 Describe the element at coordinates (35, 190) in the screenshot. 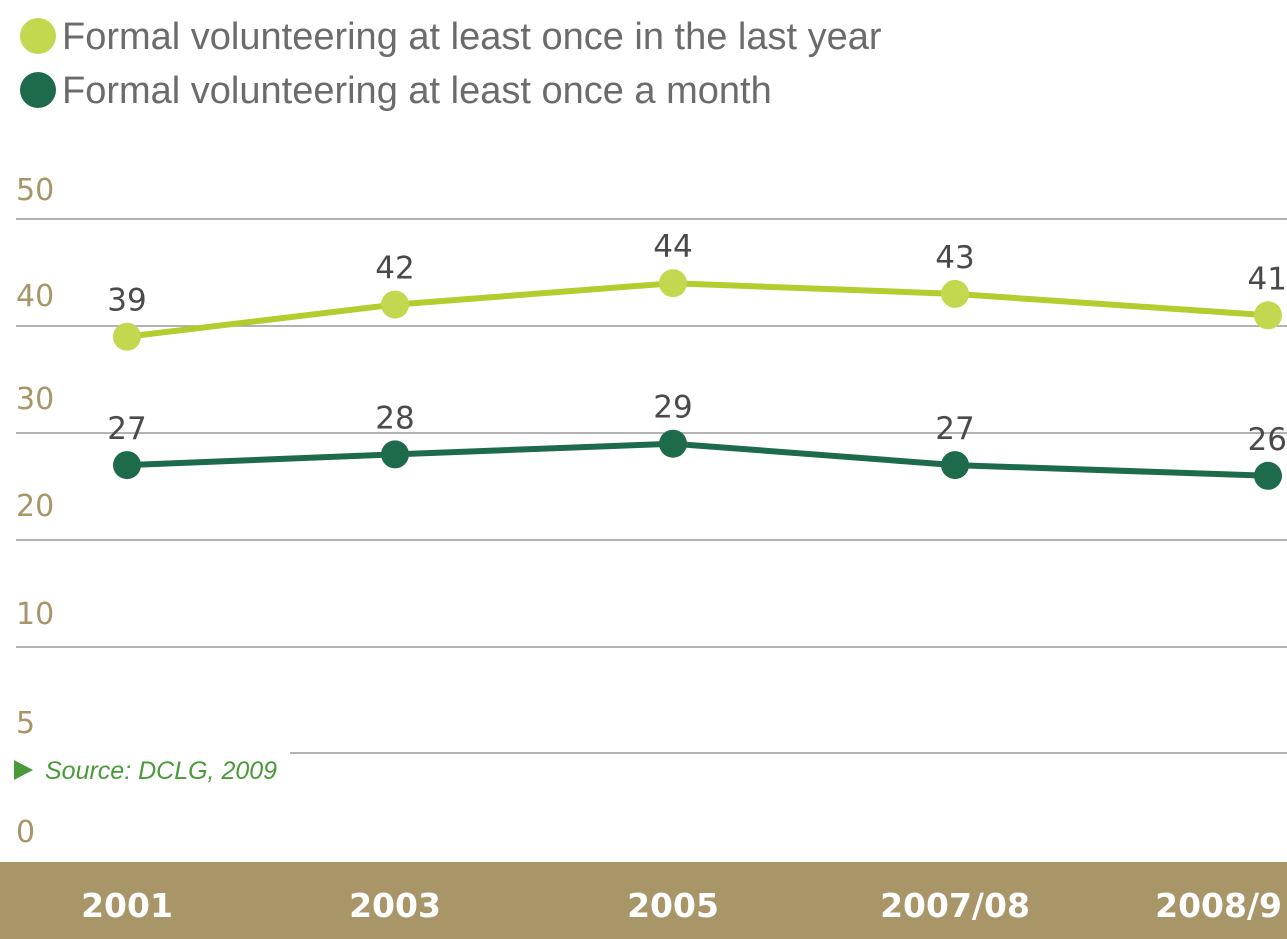

I see `y-tick-label: 50` at that location.